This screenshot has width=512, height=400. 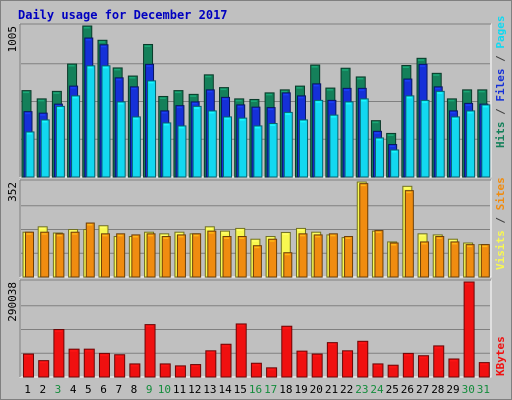 I want to click on day-label: 28, so click(x=437, y=389).